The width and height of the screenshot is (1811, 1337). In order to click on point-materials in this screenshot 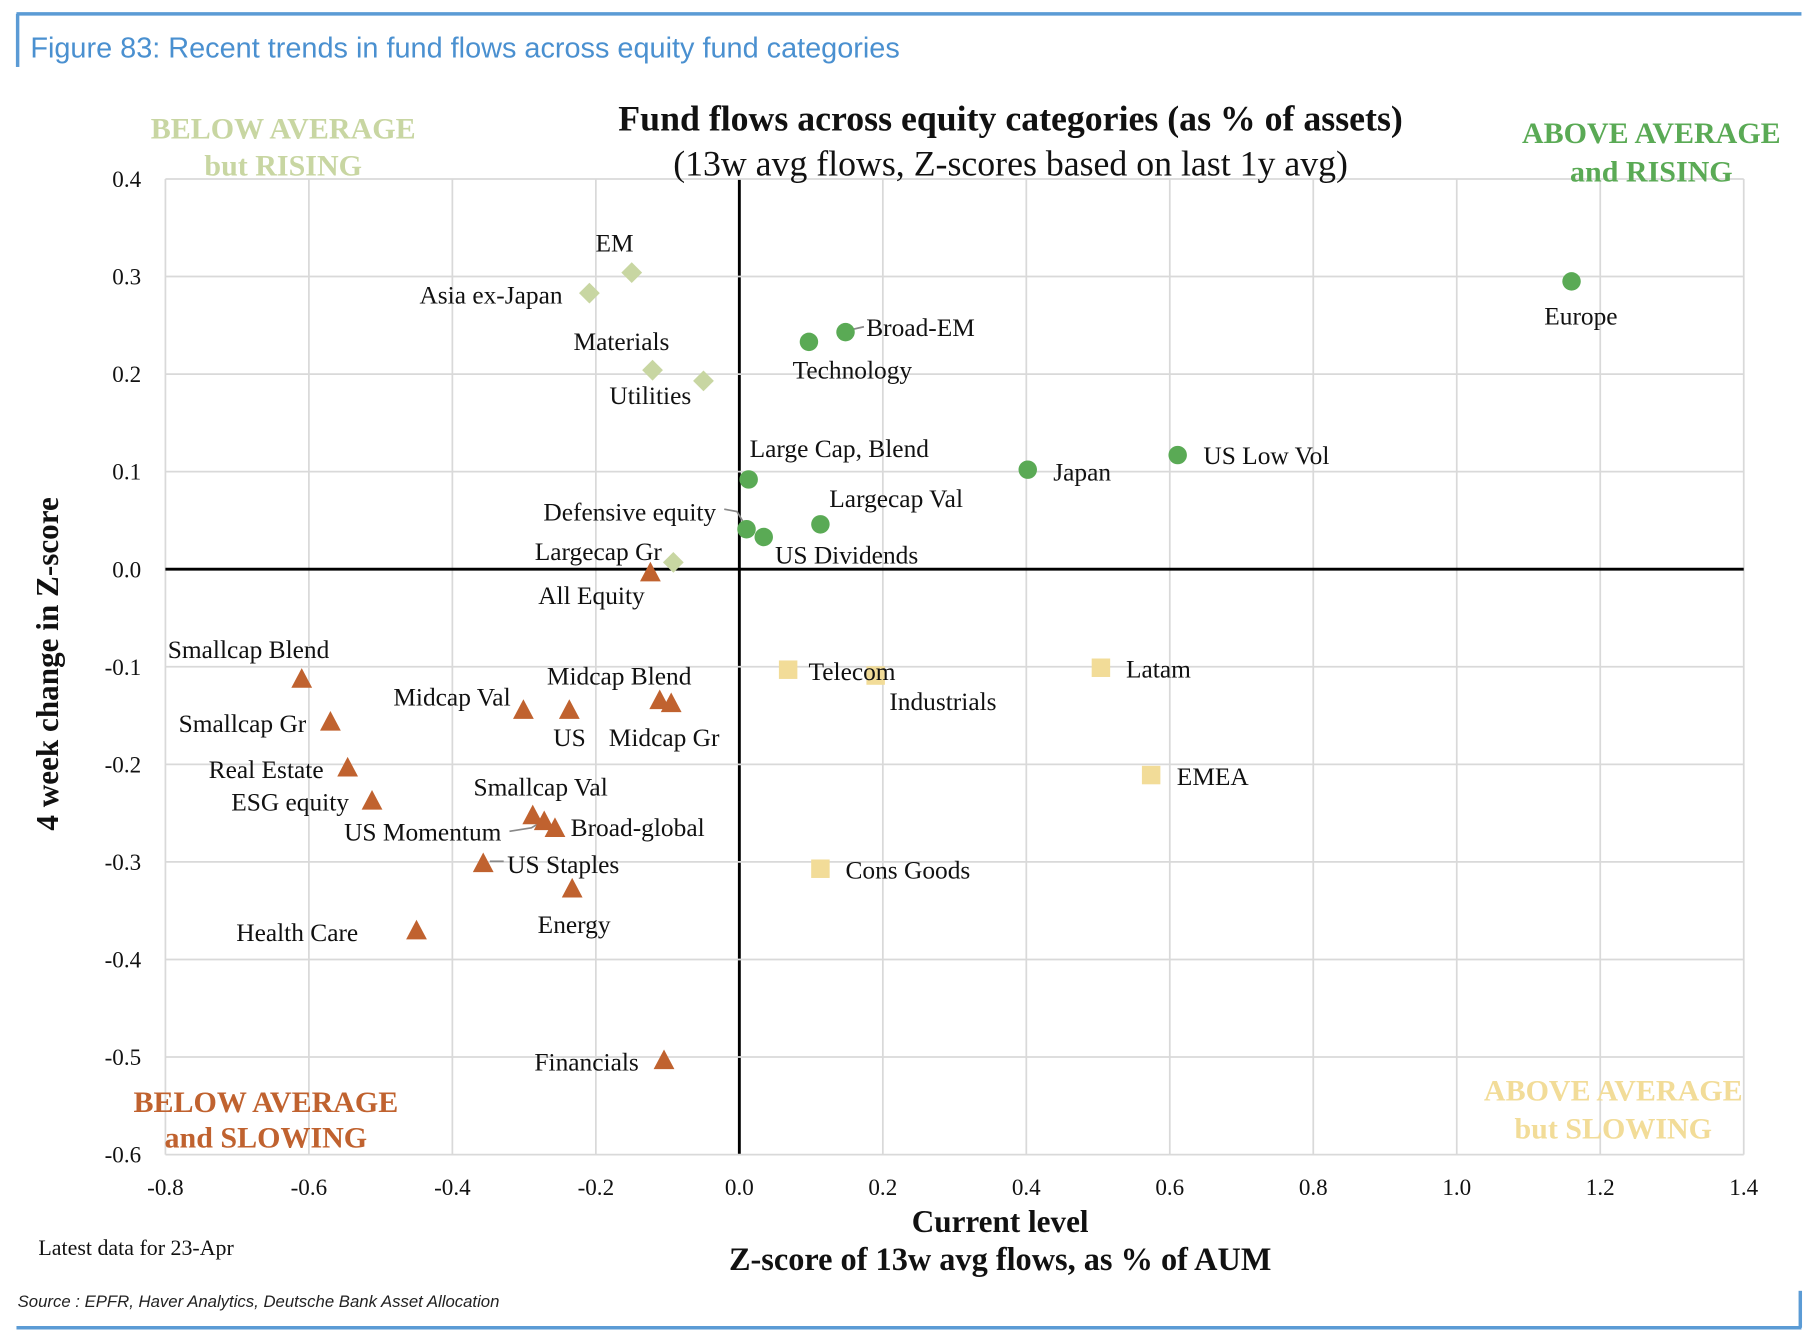, I will do `click(652, 370)`.